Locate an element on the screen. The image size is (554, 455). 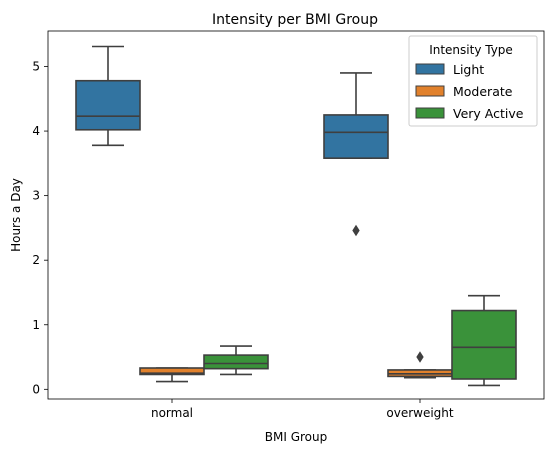
y-tick-label-0: 0 is located at coordinates (36, 389).